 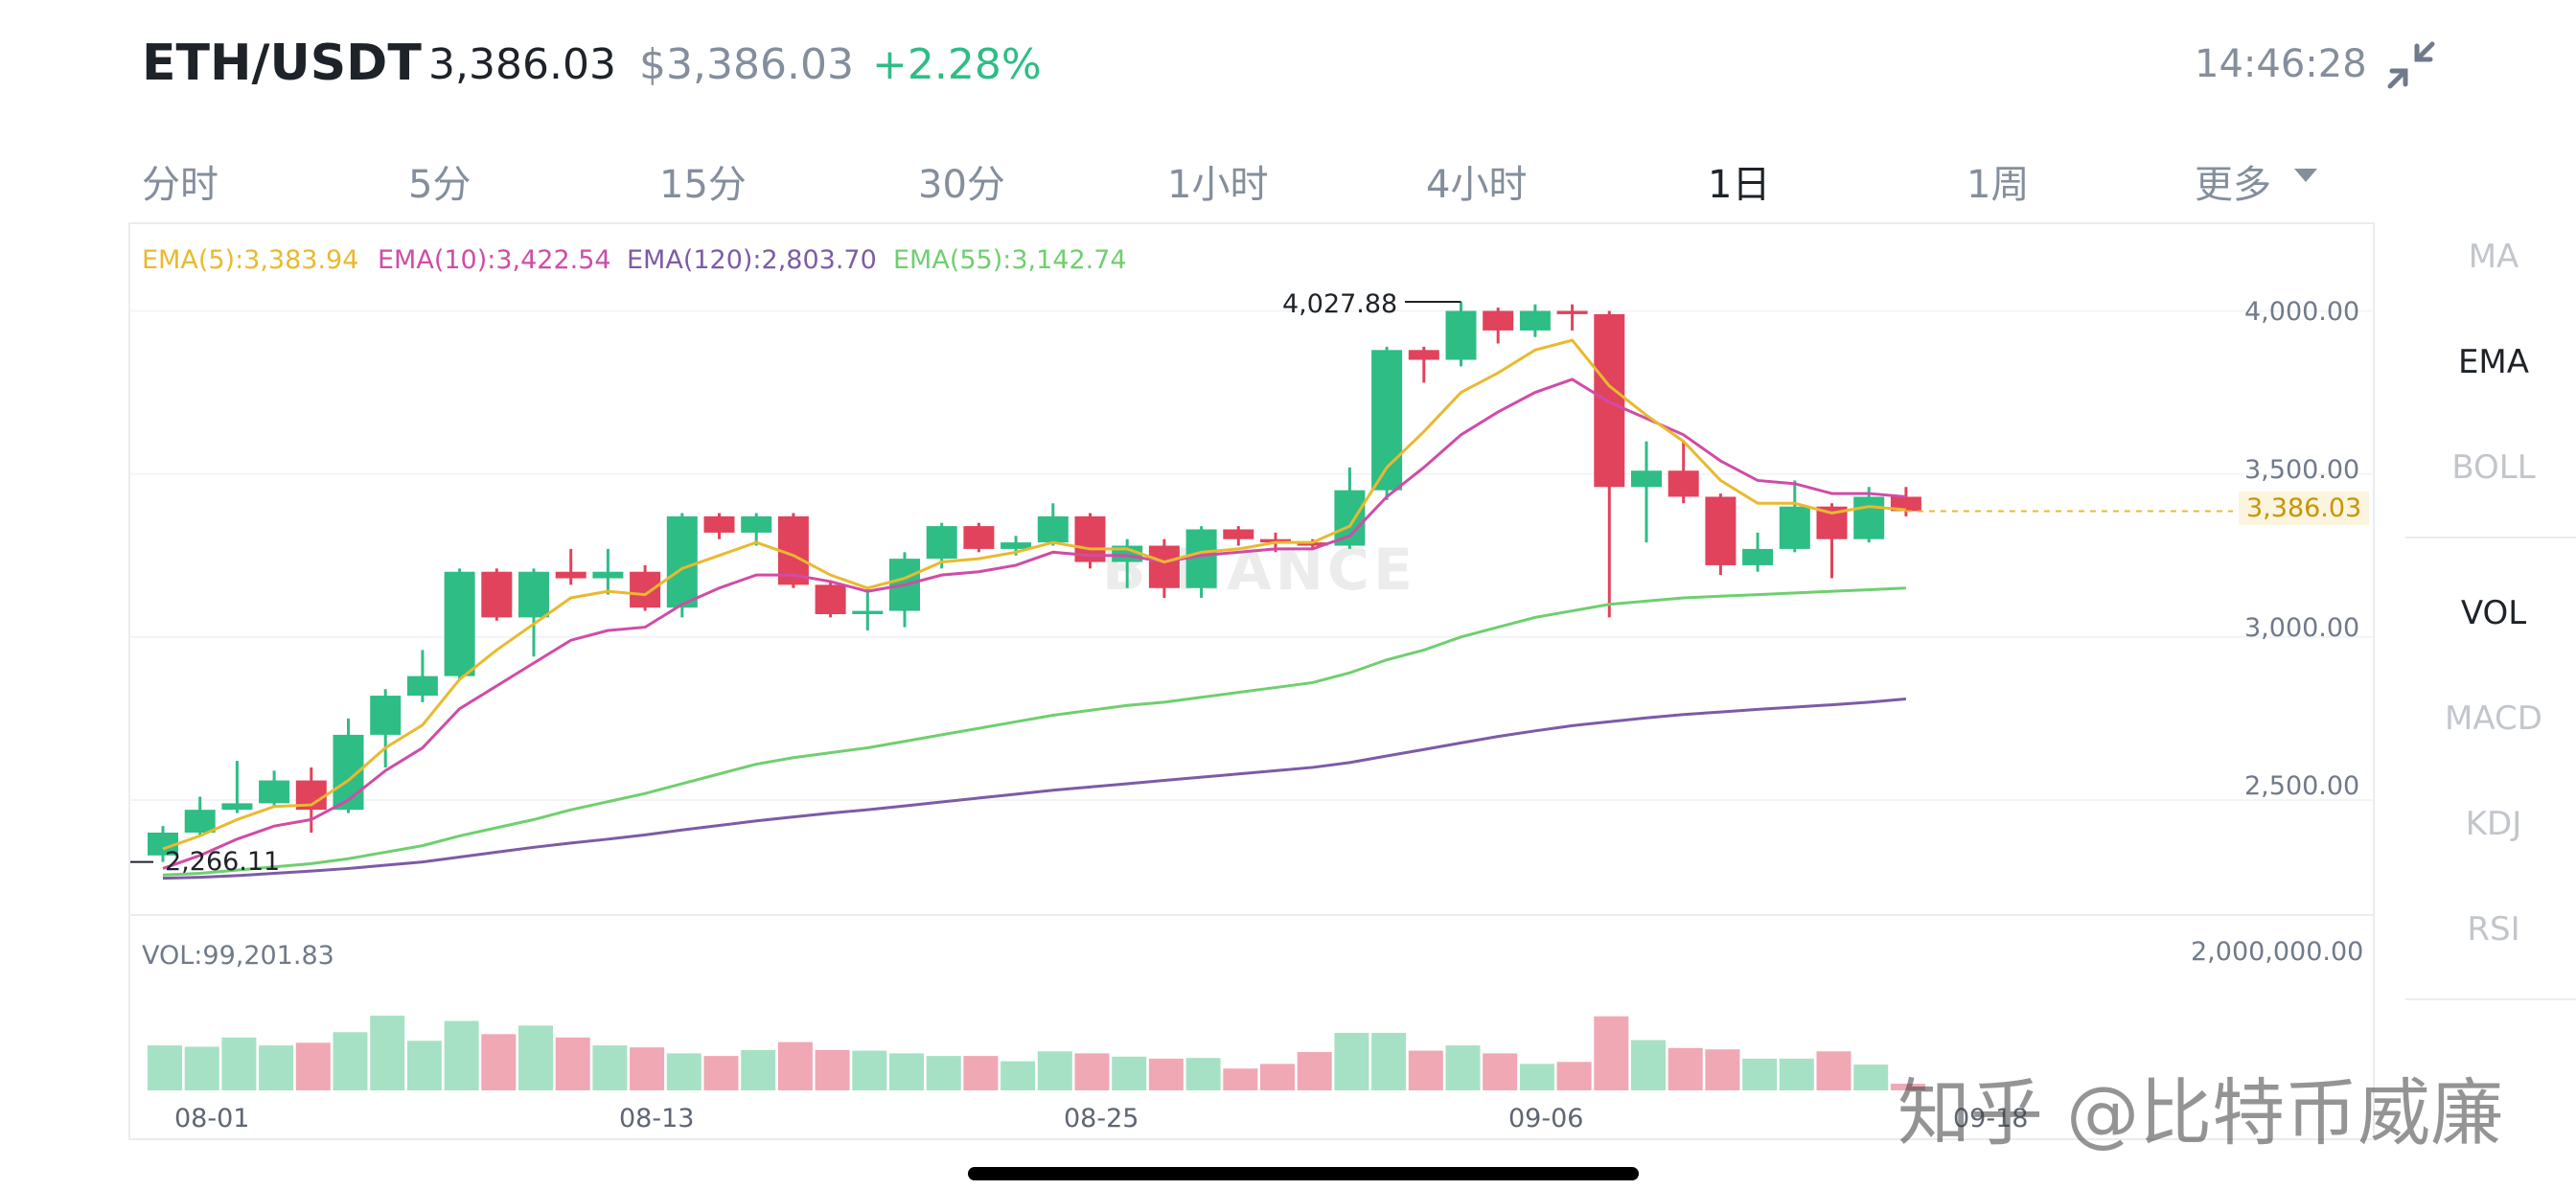 What do you see at coordinates (2493, 930) in the screenshot?
I see `indicator-rsi: RSI` at bounding box center [2493, 930].